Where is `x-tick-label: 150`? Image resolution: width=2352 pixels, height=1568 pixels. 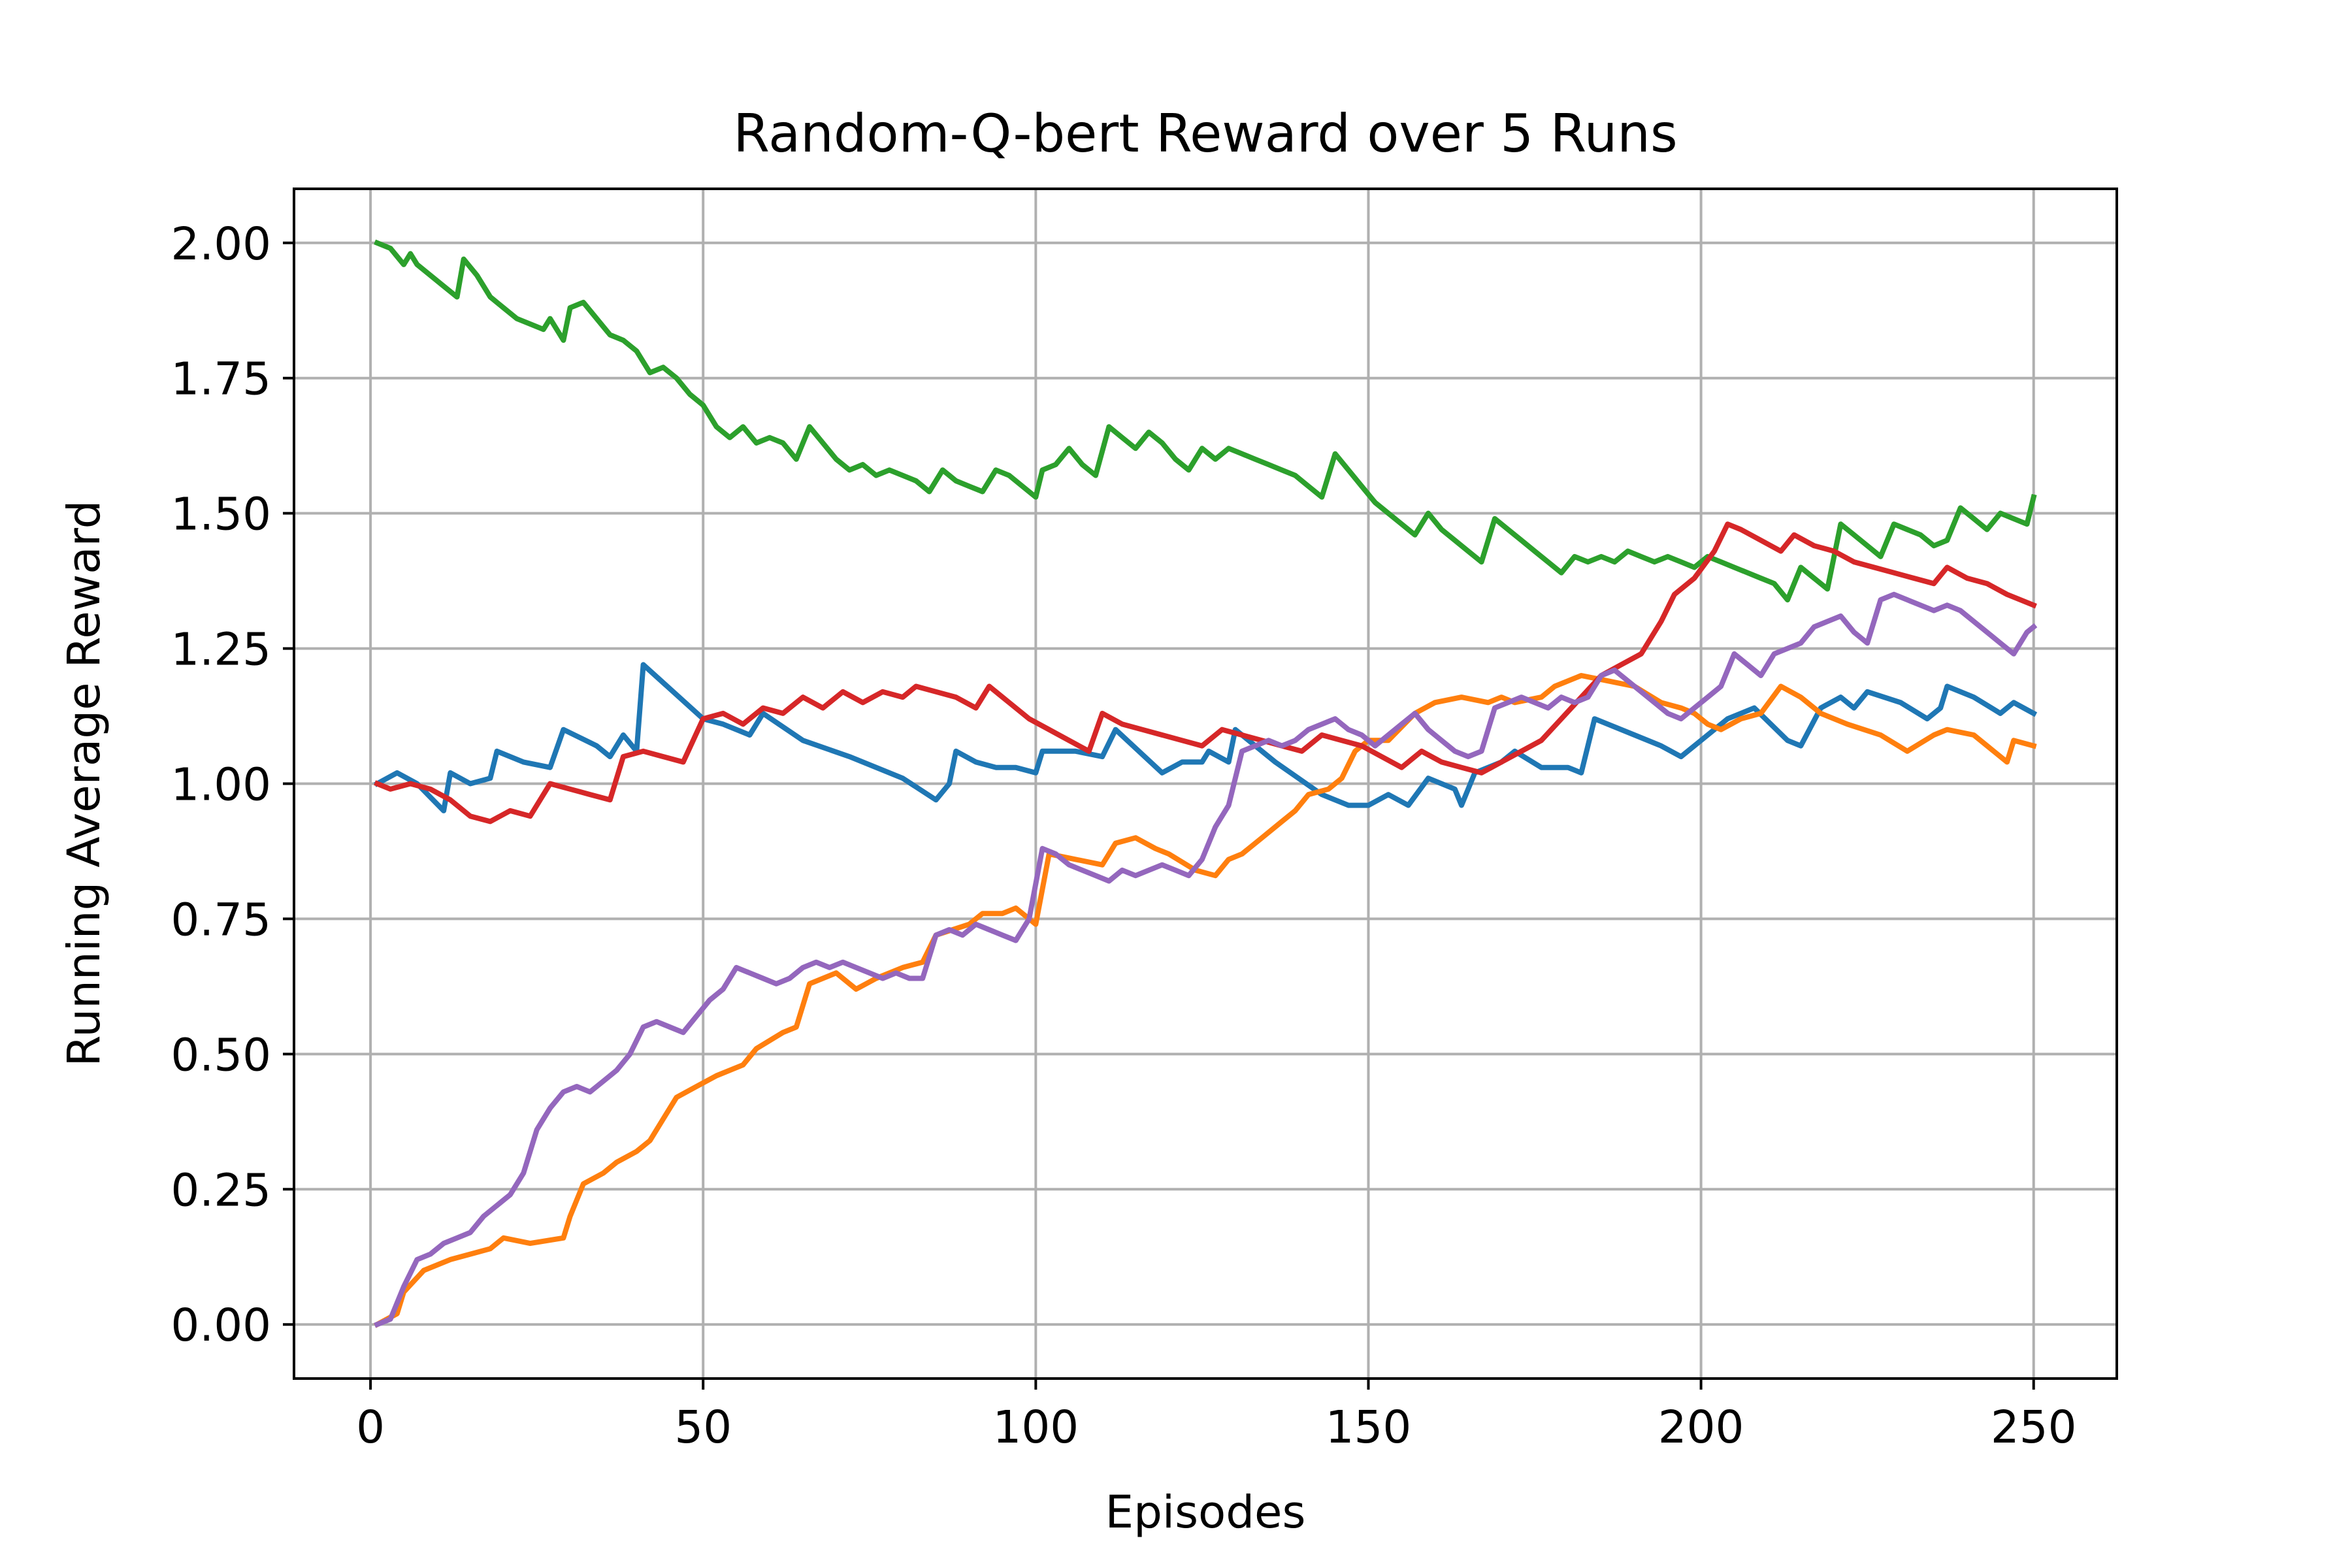 x-tick-label: 150 is located at coordinates (1369, 1427).